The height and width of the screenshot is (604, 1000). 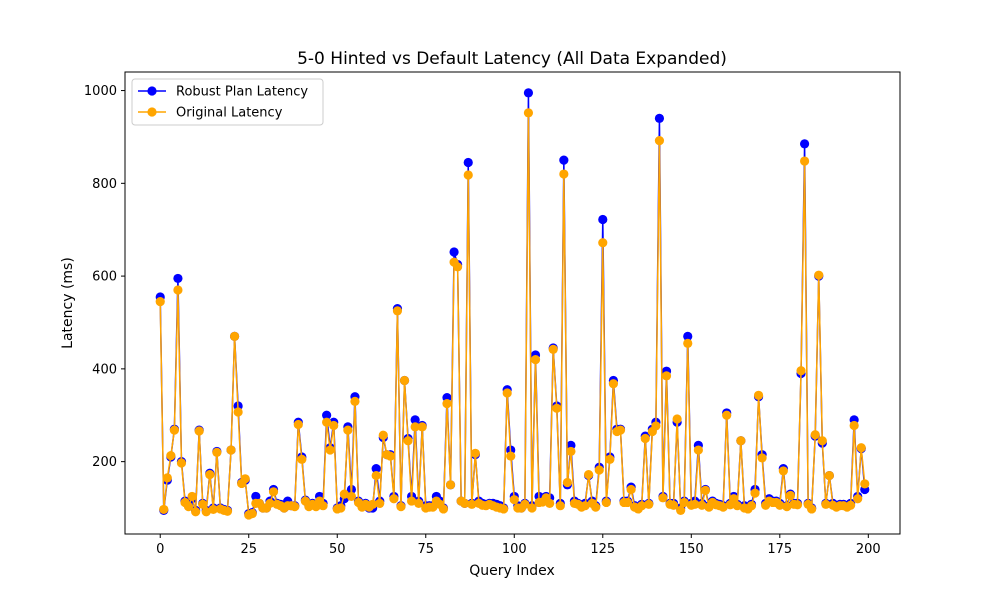 What do you see at coordinates (104, 369) in the screenshot?
I see `y-tick-label: 400` at bounding box center [104, 369].